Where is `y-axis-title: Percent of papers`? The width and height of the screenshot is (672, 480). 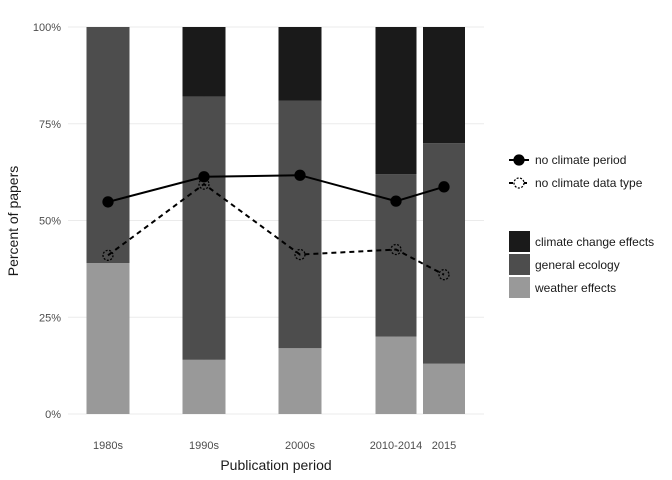
y-axis-title: Percent of papers is located at coordinates (13, 221).